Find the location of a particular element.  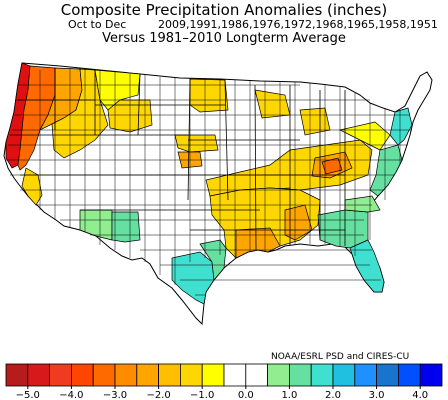

legend-tick-label: −5.0 is located at coordinates (28, 395).